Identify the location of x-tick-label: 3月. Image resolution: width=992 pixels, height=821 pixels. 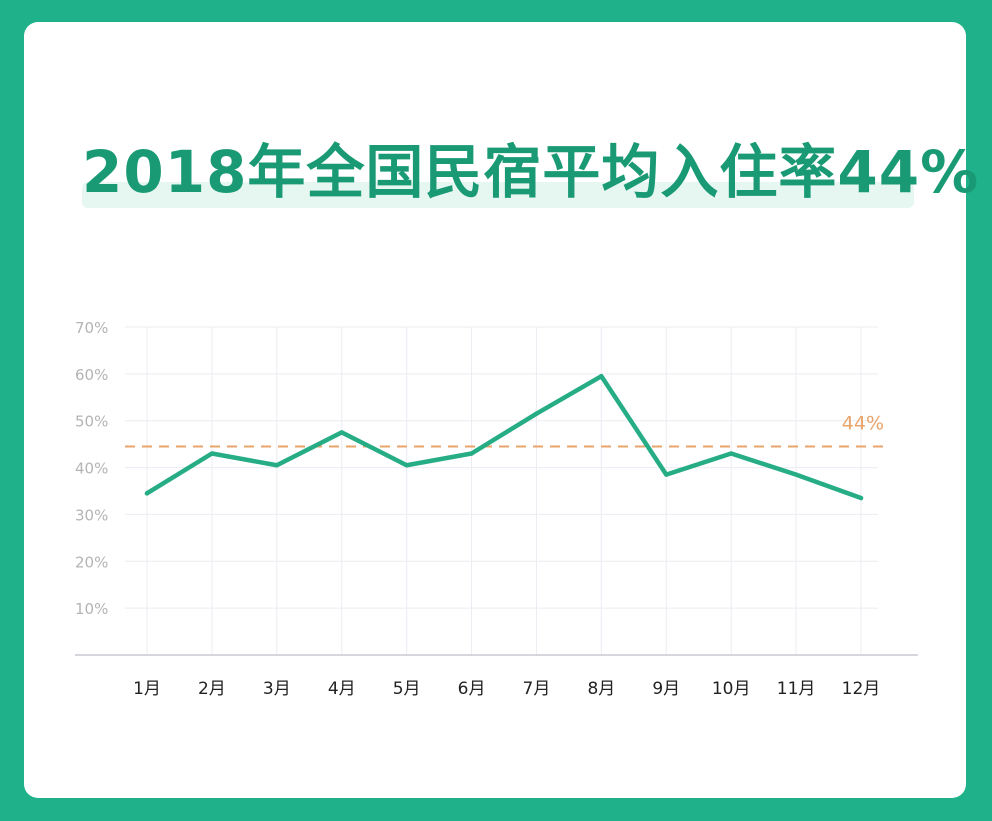
(277, 689).